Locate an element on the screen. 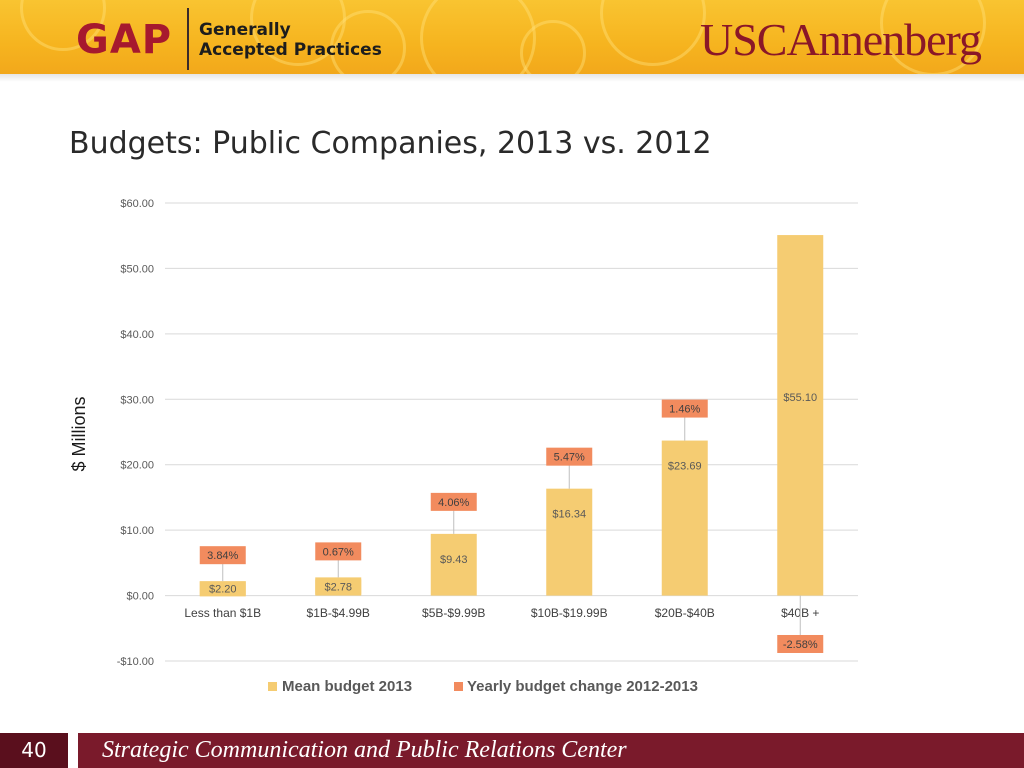 This screenshot has width=1024, height=768. mean-budget-label: $23.69 is located at coordinates (685, 467).